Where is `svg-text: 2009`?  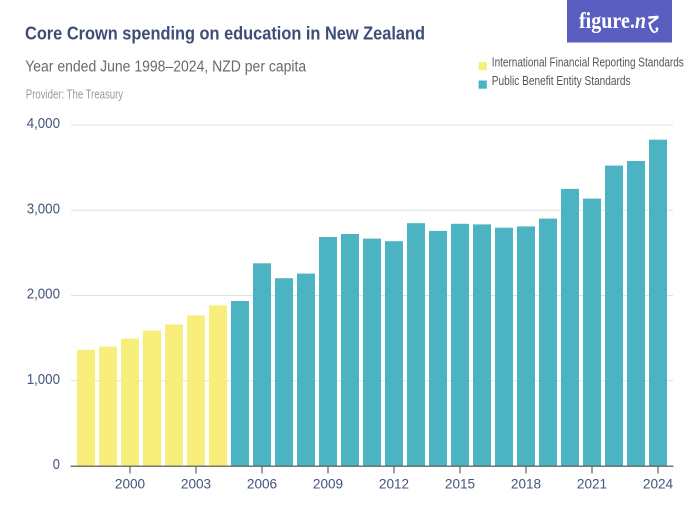
svg-text: 2009 is located at coordinates (328, 484).